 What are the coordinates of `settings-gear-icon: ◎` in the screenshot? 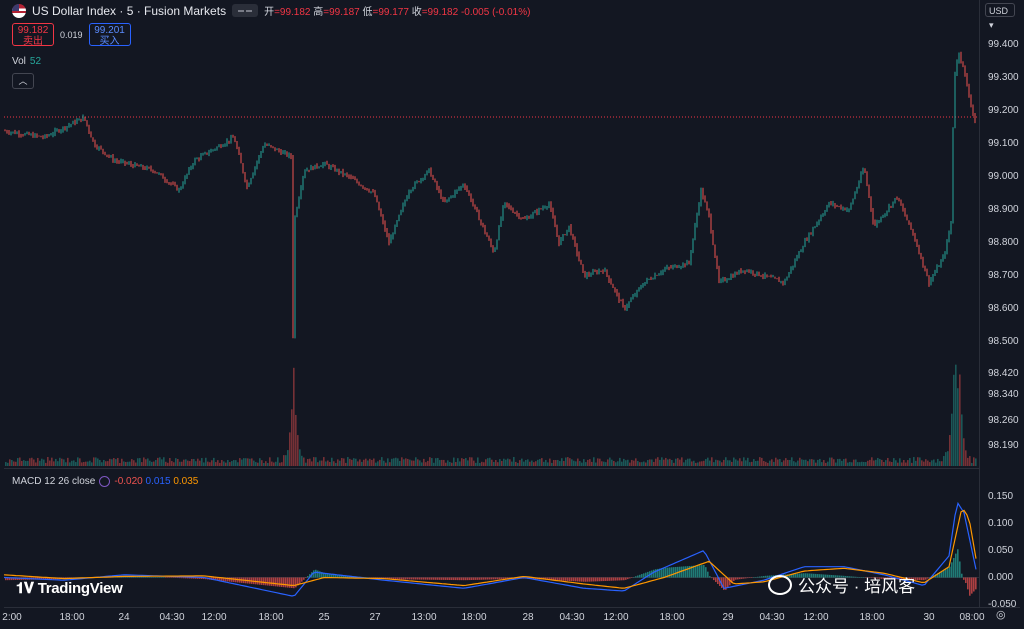 It's located at (1001, 615).